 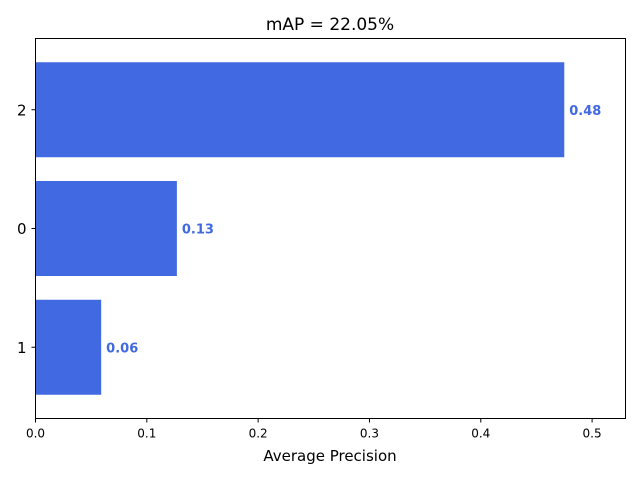 What do you see at coordinates (122, 348) in the screenshot?
I see `data-label-1: 0.06` at bounding box center [122, 348].